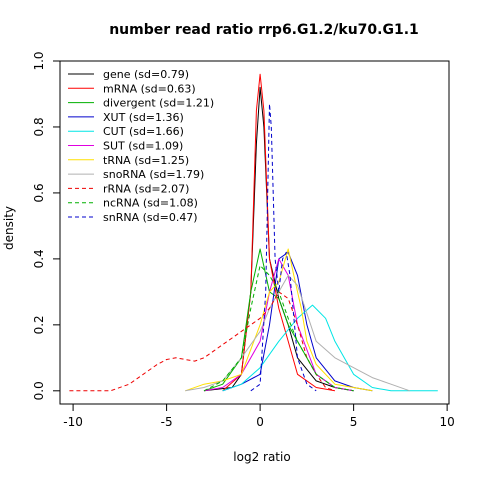  What do you see at coordinates (264, 30) in the screenshot?
I see `chart-title: number read ratio rrp6.G1.2/ku70.G1.1` at bounding box center [264, 30].